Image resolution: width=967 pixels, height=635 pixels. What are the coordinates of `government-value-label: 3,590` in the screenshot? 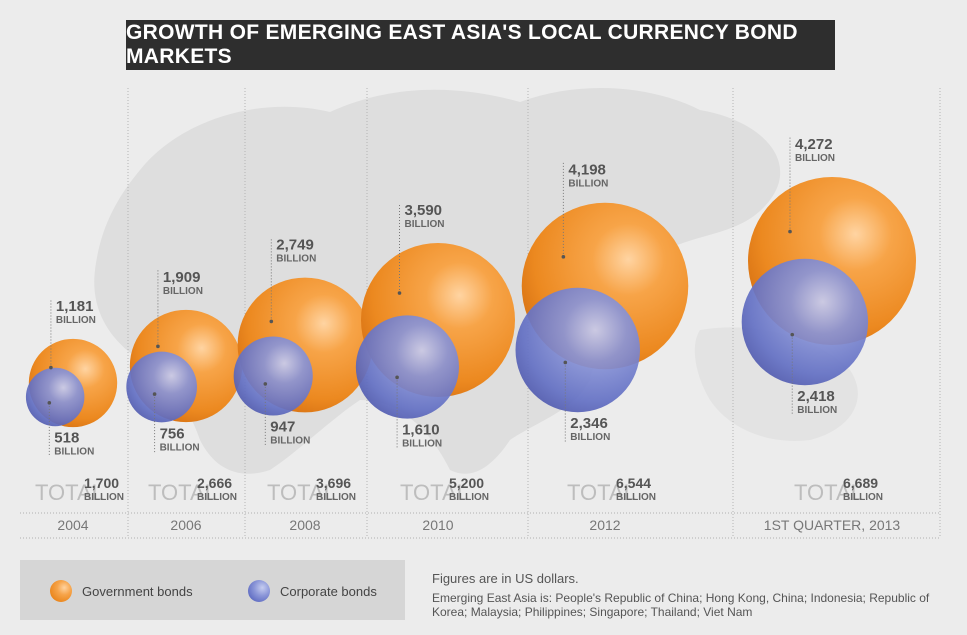 It's located at (423, 210).